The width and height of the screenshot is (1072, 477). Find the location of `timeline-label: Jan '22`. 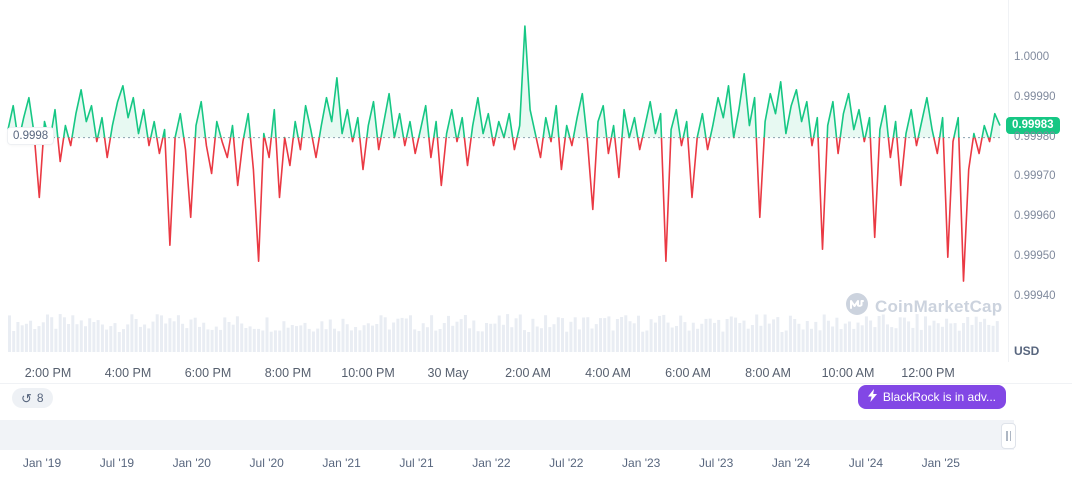

timeline-label: Jan '22 is located at coordinates (491, 463).